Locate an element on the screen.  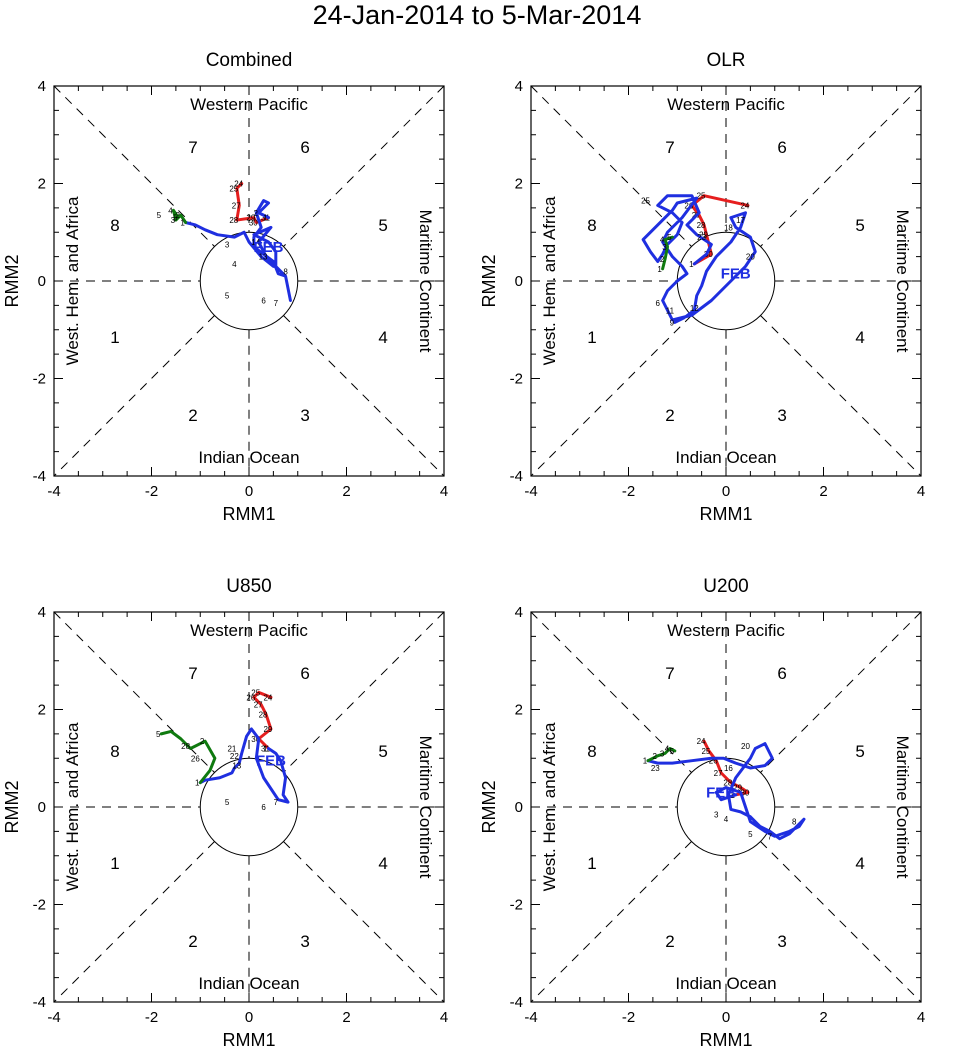
day-label: 16 is located at coordinates (728, 768).